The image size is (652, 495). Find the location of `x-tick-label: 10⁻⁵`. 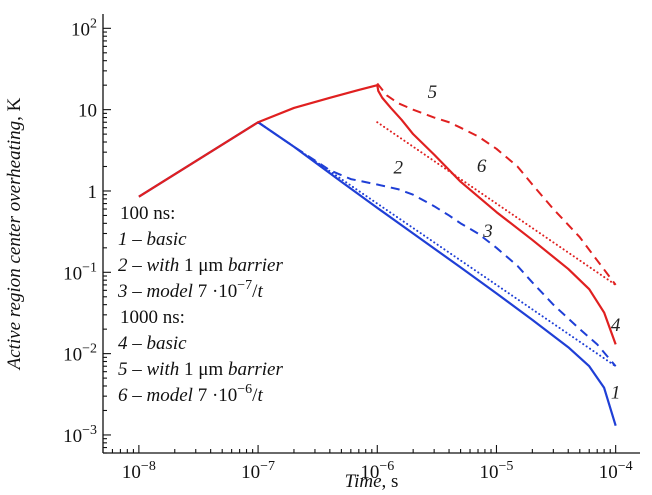

x-tick-label: 10⁻⁵ is located at coordinates (497, 471).